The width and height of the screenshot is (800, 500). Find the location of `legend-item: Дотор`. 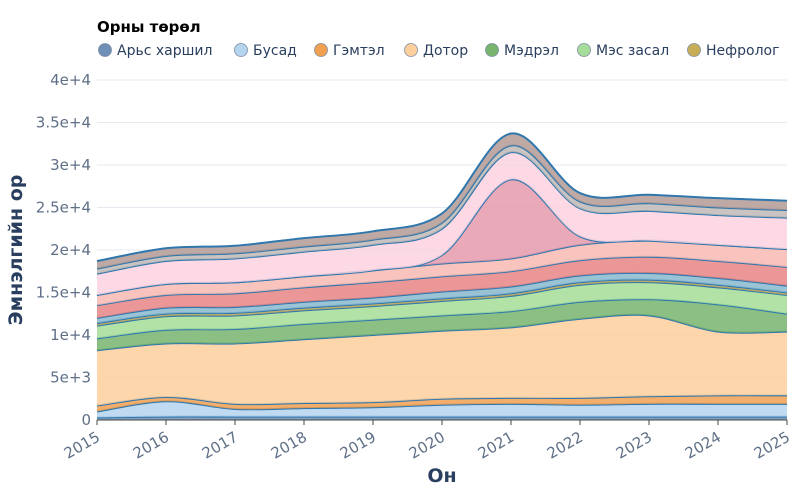

legend-item: Дотор is located at coordinates (436, 51).